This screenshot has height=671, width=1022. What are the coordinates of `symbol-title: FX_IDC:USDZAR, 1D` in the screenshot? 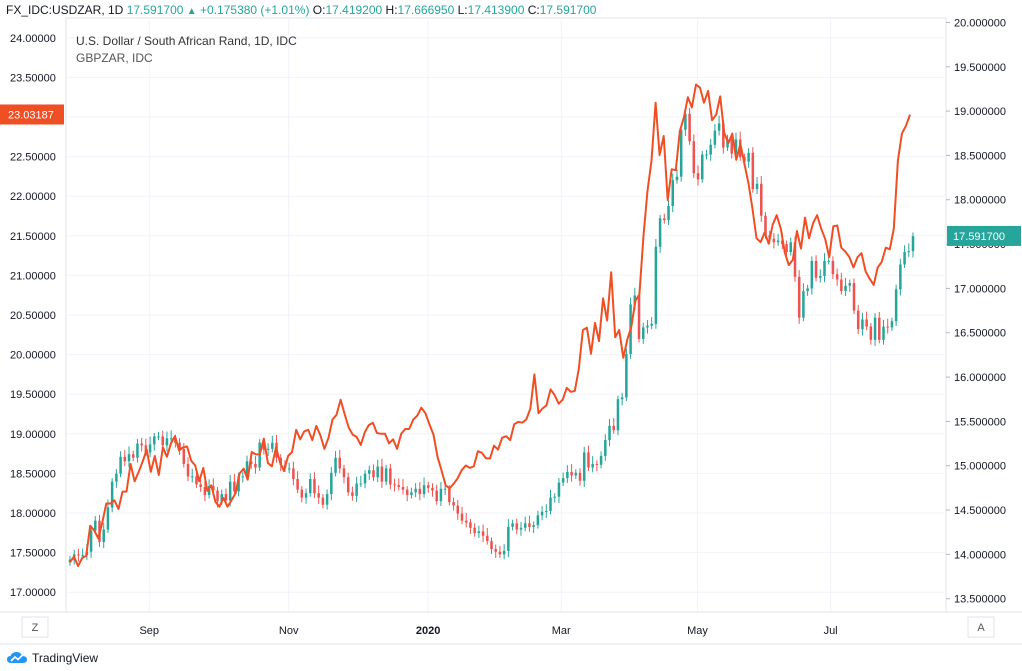 It's located at (65, 10).